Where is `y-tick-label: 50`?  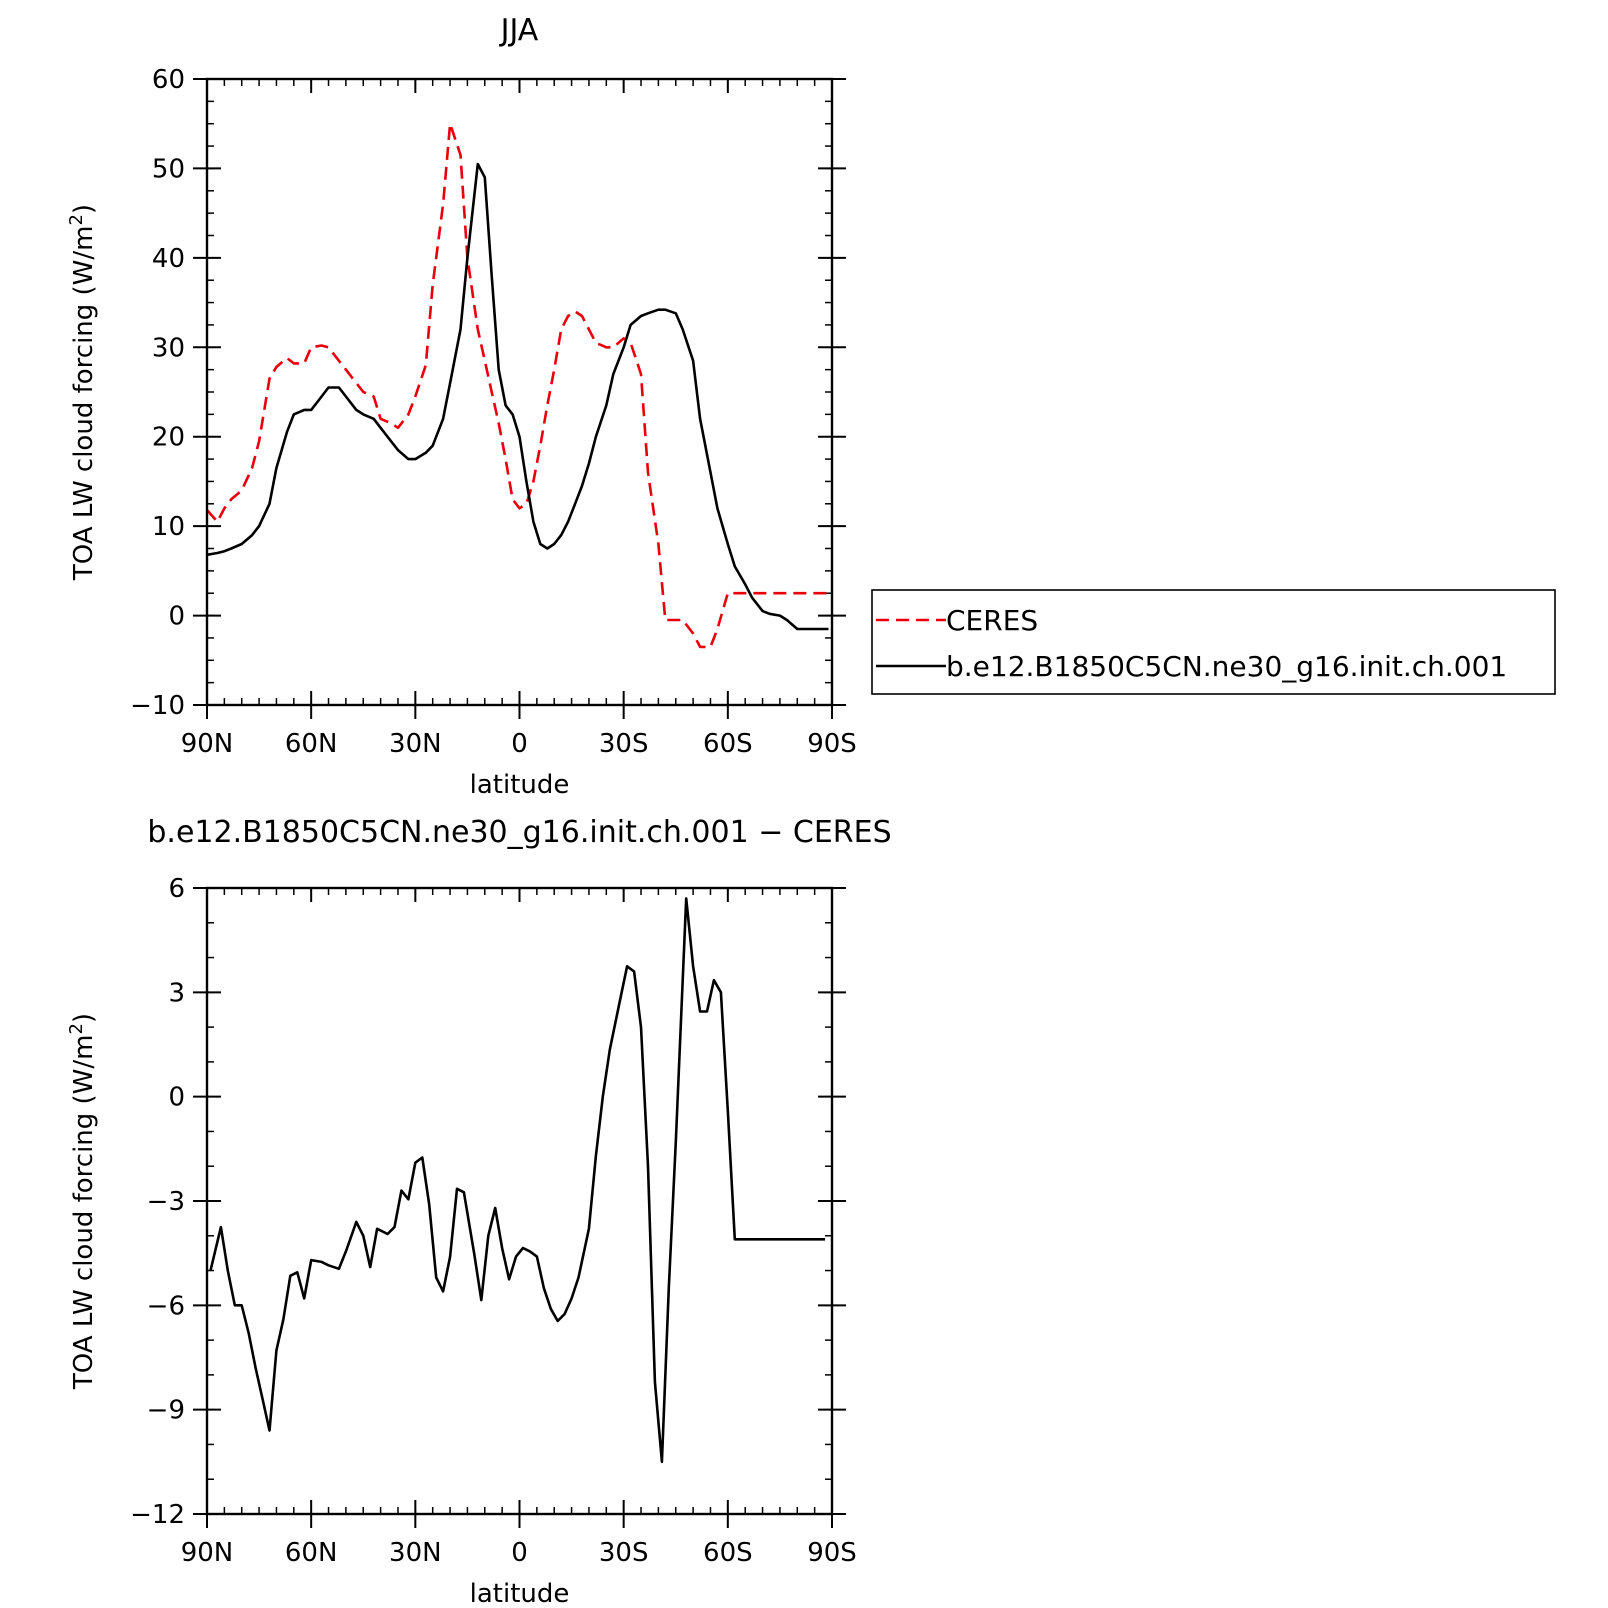 y-tick-label: 50 is located at coordinates (168, 169).